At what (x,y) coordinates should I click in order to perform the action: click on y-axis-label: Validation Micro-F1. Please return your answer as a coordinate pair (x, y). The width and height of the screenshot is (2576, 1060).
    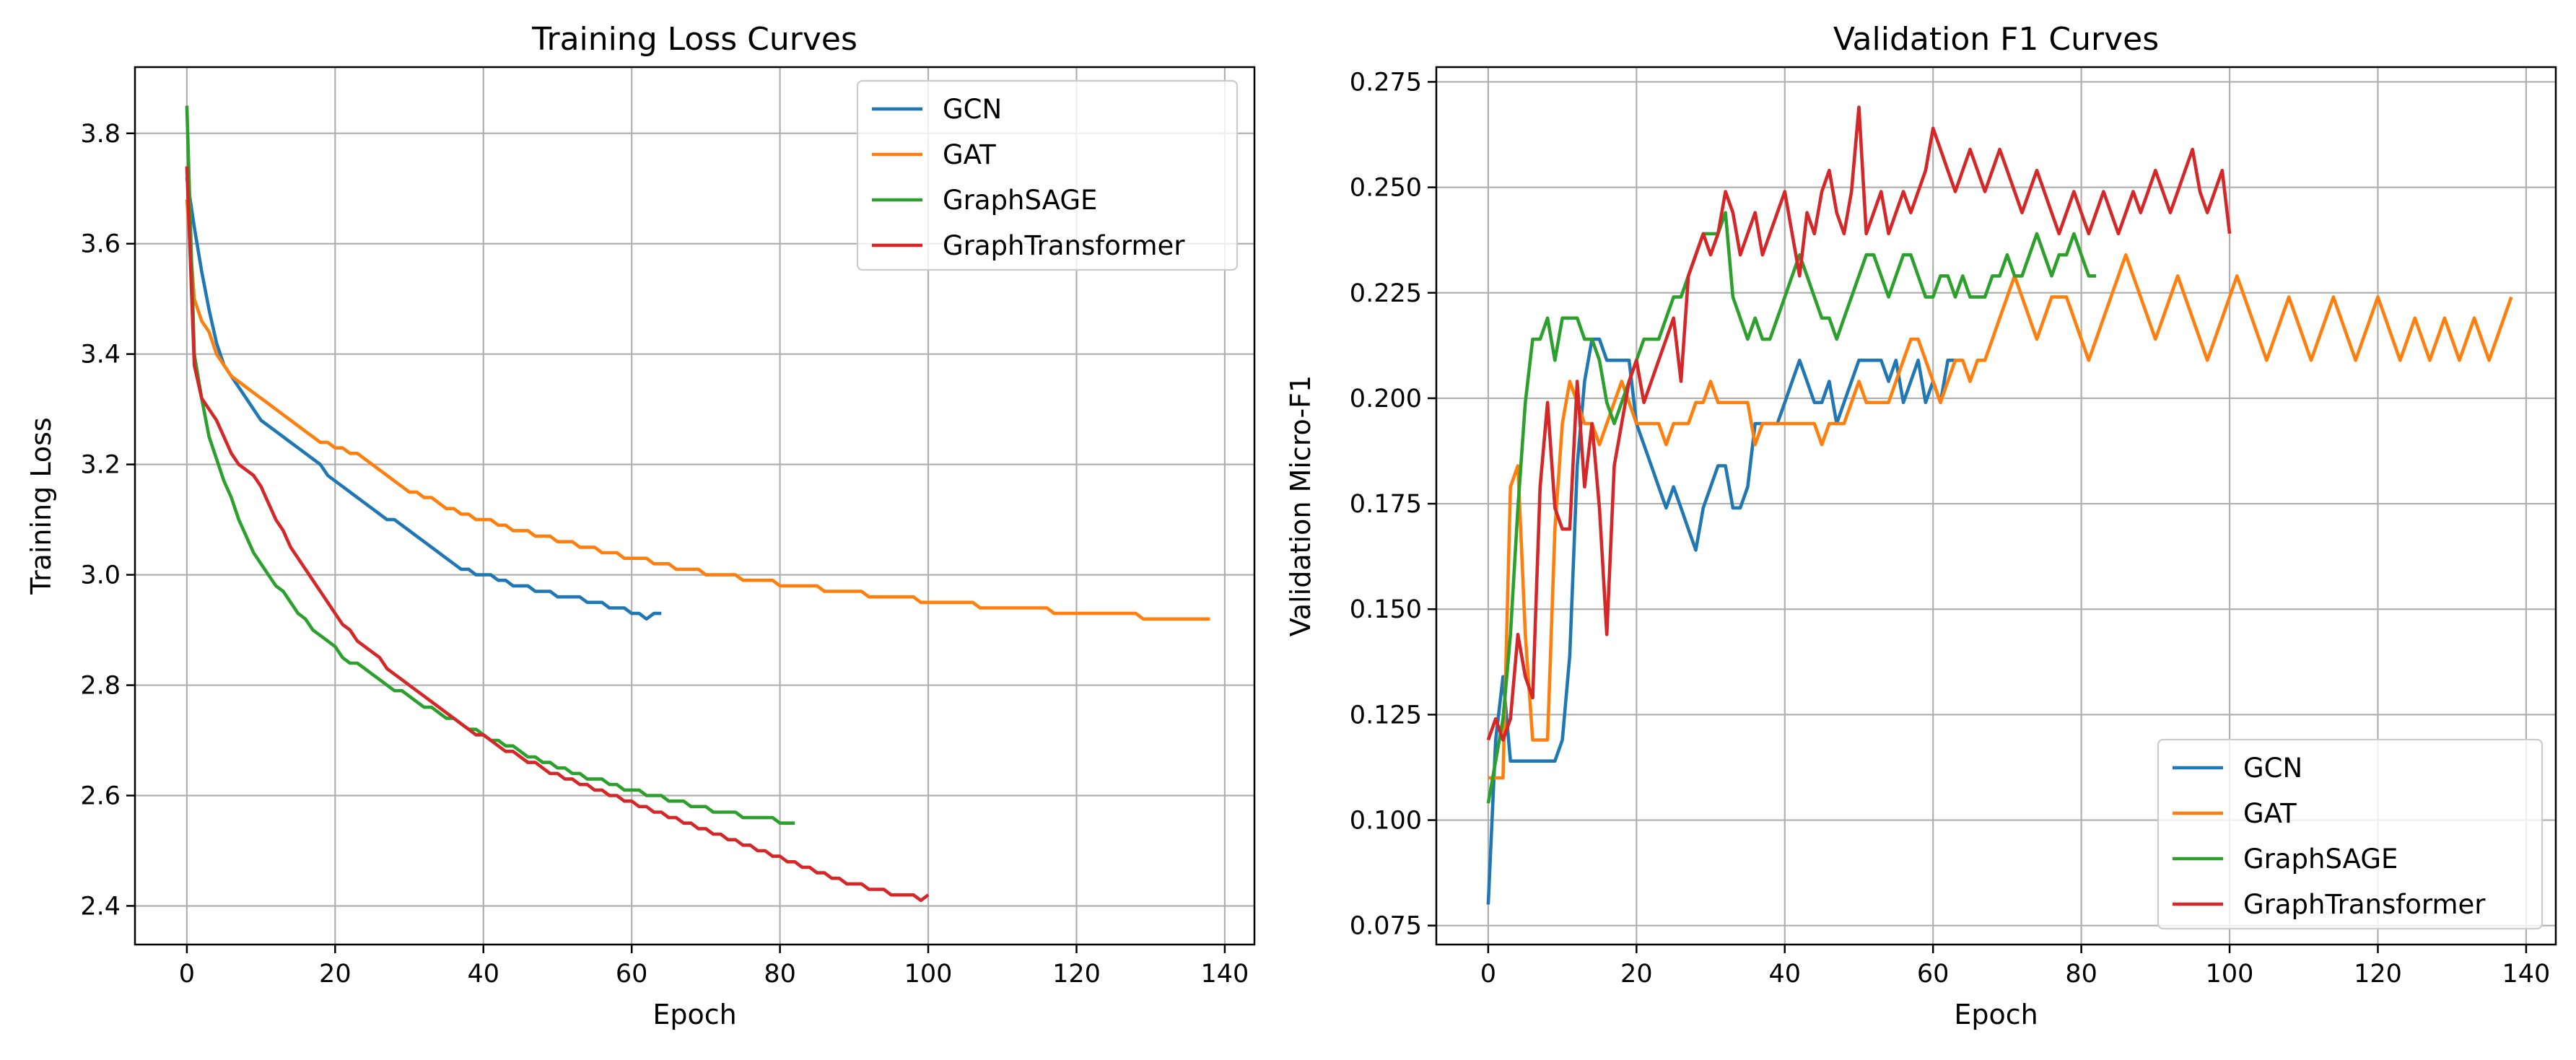
    Looking at the image, I should click on (1301, 505).